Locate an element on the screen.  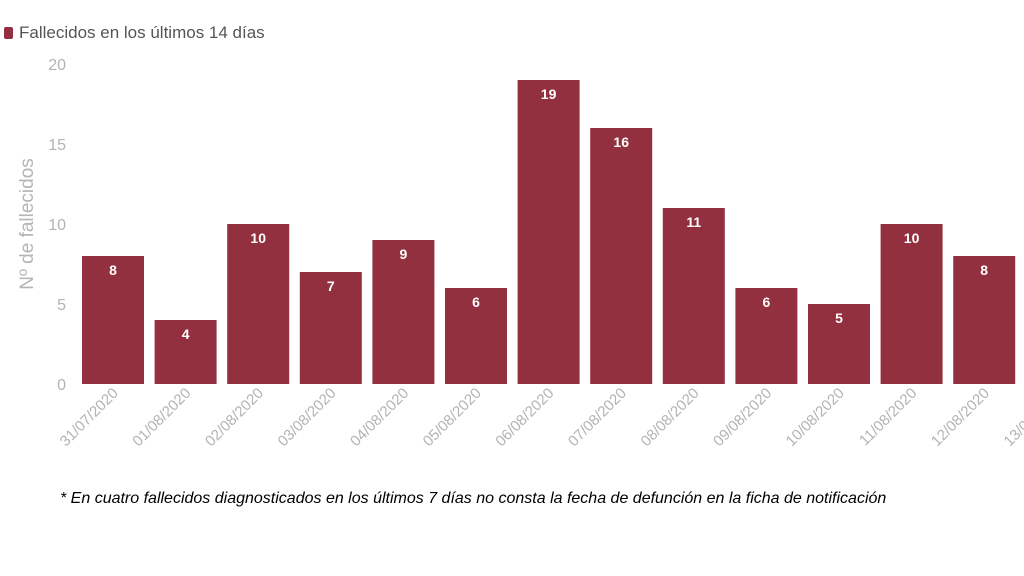
x-tick-label: 05/08/2020 is located at coordinates (452, 417).